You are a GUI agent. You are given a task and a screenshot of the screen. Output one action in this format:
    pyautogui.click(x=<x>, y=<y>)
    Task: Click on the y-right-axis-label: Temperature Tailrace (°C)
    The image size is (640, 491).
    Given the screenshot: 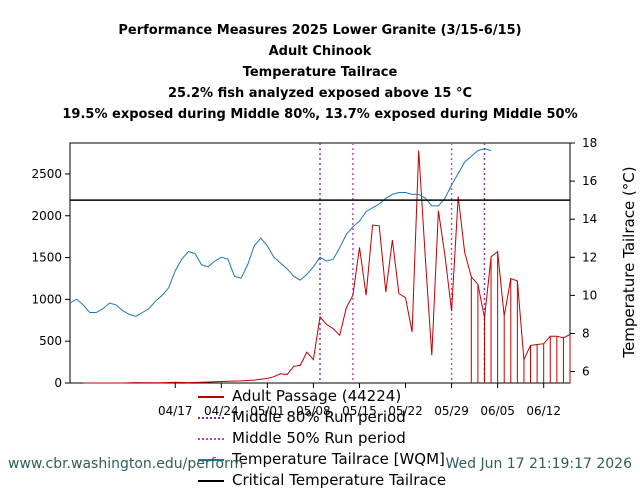 What is the action you would take?
    pyautogui.click(x=629, y=262)
    